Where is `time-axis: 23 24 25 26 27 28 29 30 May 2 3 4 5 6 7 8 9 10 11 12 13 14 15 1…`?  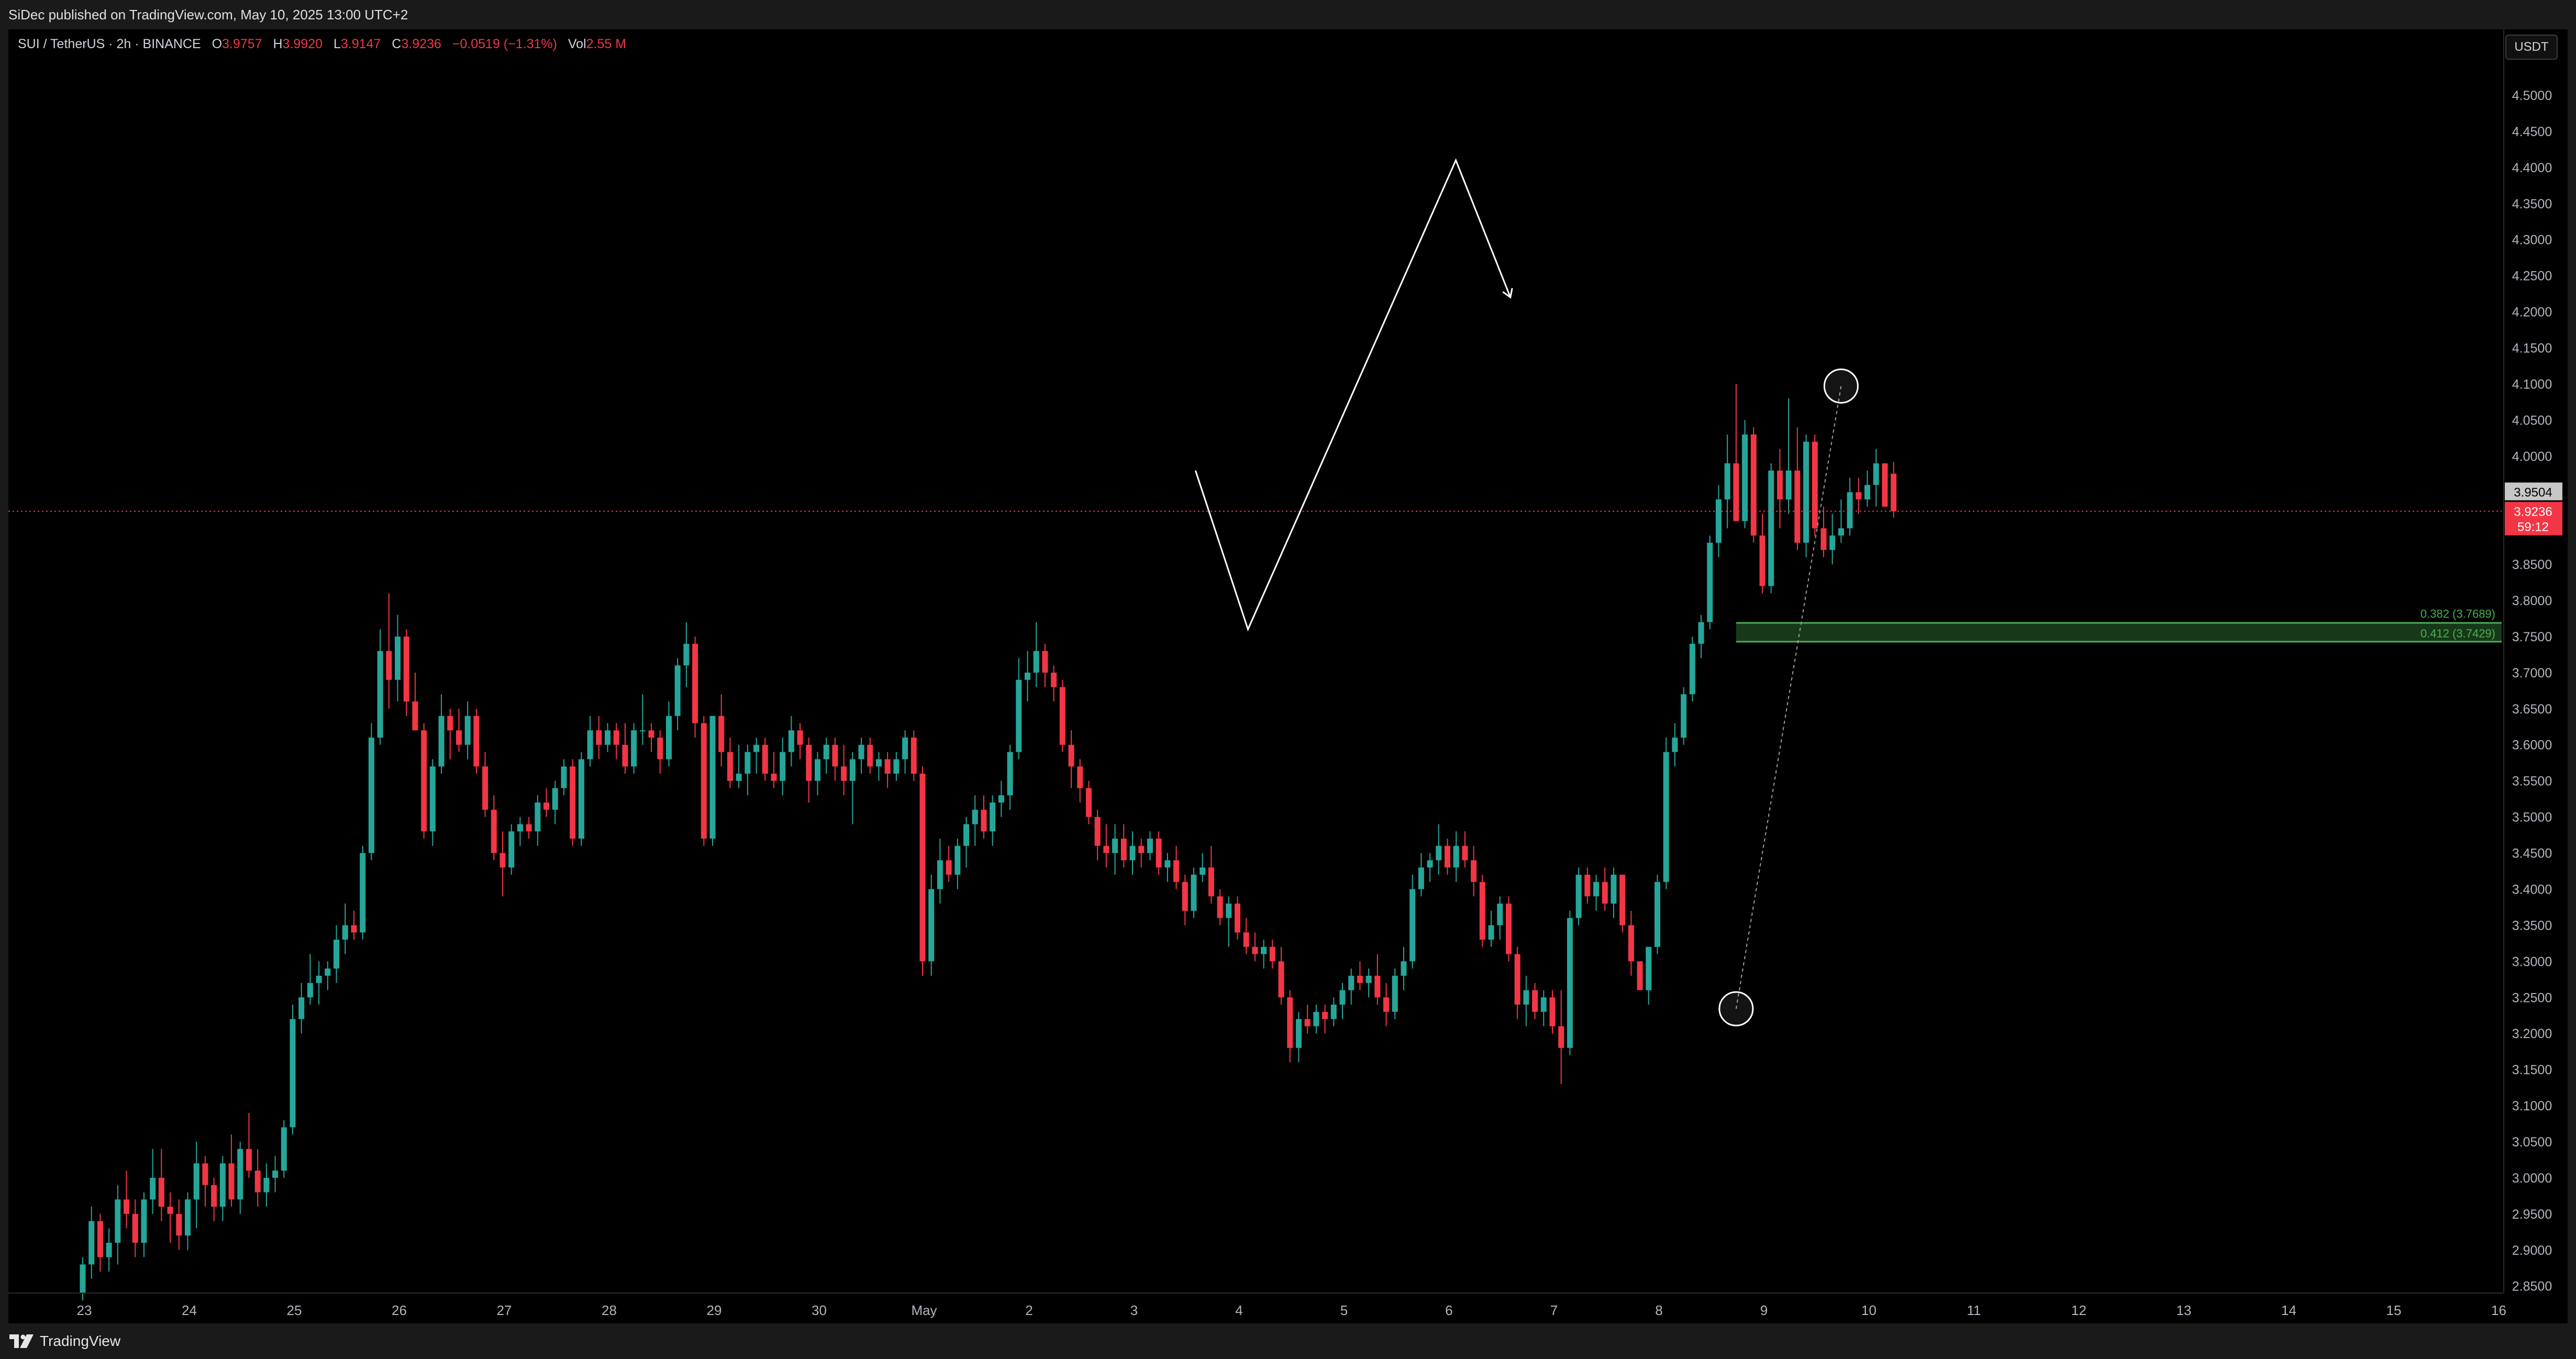
time-axis: 23 24 25 26 27 28 29 30 May 2 3 4 5 6 7 8 9 10 11 12 13 14 15 1… is located at coordinates (1257, 1305).